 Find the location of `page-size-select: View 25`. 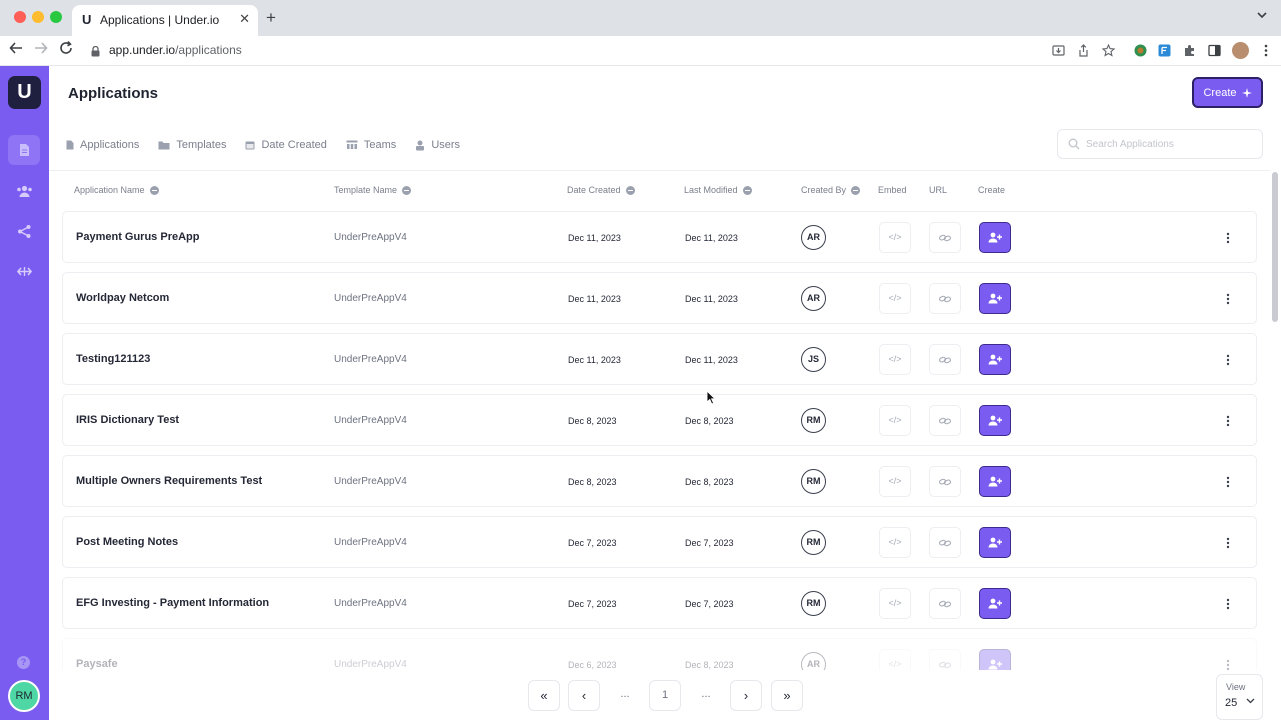

page-size-select: View 25 is located at coordinates (1239, 697).